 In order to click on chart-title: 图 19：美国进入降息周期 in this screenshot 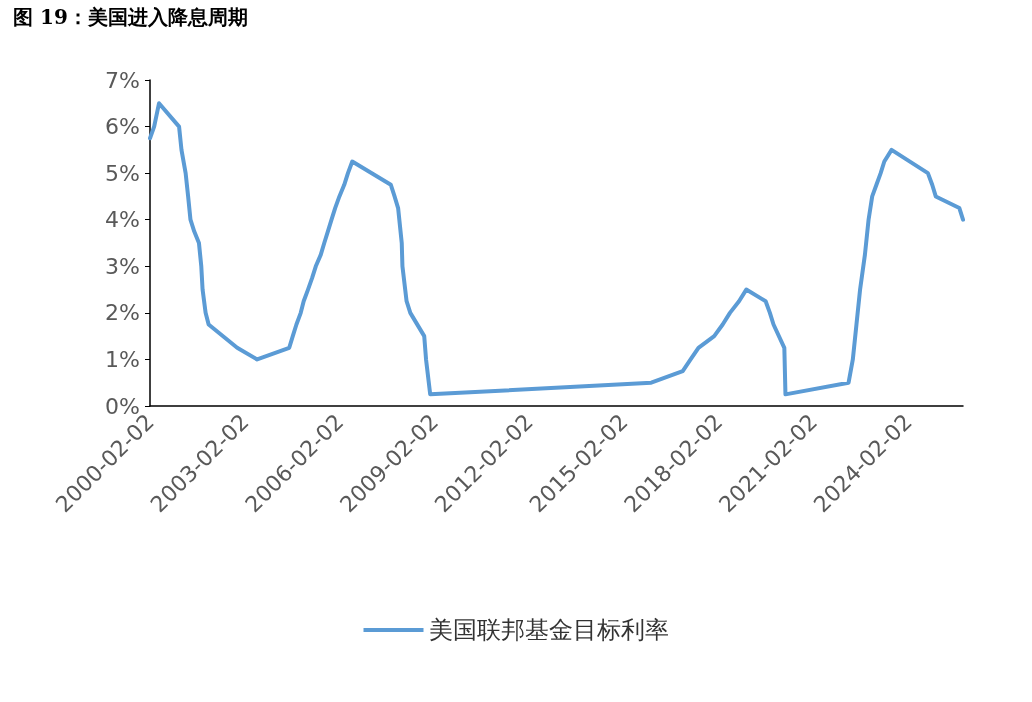, I will do `click(130, 17)`.